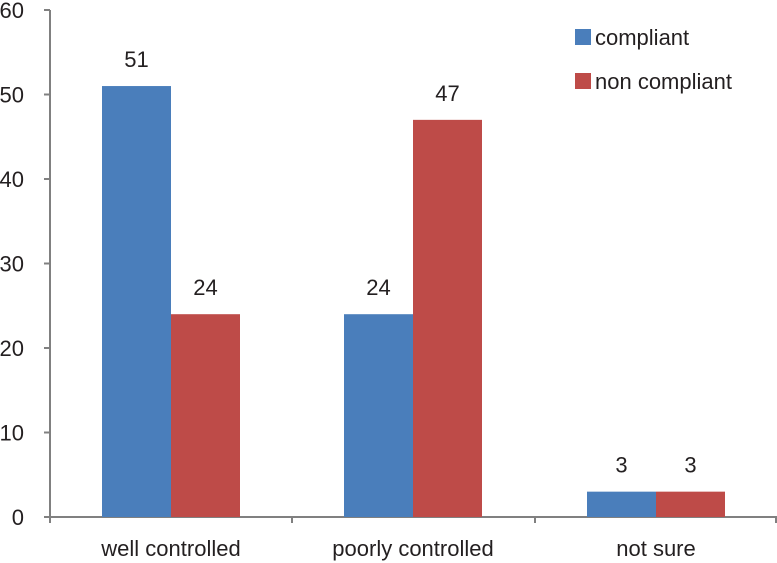  Describe the element at coordinates (12, 264) in the screenshot. I see `y-tick-label: 30` at that location.